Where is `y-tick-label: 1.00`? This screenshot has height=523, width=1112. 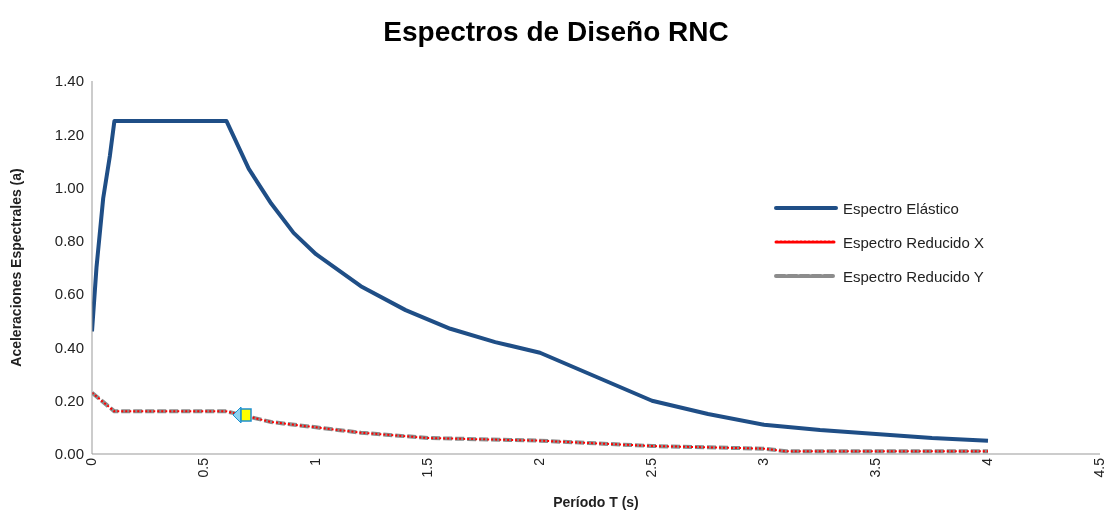 y-tick-label: 1.00 is located at coordinates (69, 187).